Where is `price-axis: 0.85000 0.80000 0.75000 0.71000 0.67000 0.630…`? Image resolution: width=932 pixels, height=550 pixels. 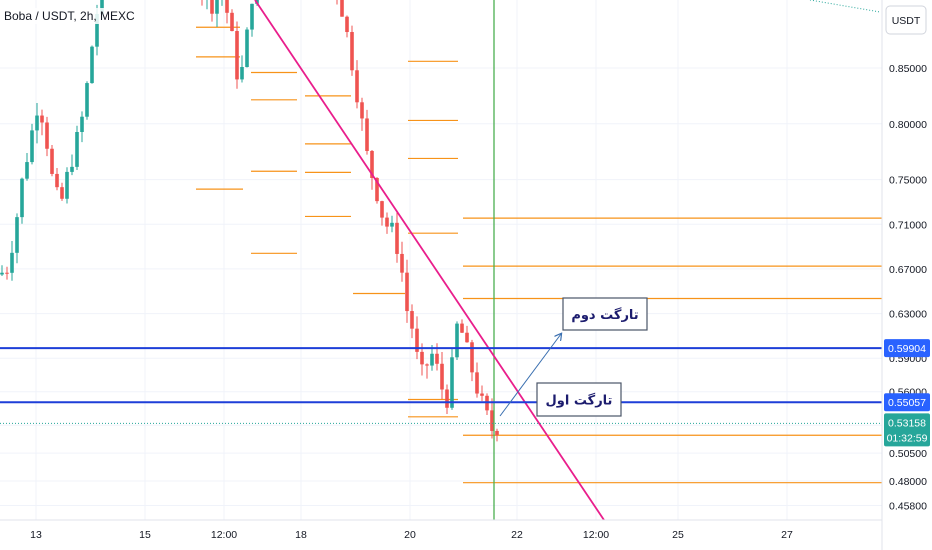
price-axis: 0.85000 0.80000 0.75000 0.71000 0.67000 0.630… is located at coordinates (907, 288).